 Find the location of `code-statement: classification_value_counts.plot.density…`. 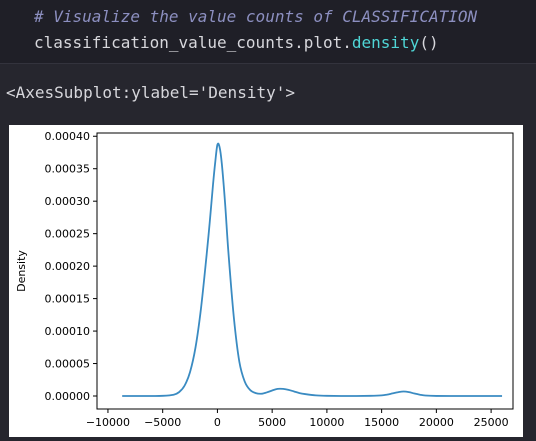

code-statement: classification_value_counts.plot.density… is located at coordinates (236, 42).